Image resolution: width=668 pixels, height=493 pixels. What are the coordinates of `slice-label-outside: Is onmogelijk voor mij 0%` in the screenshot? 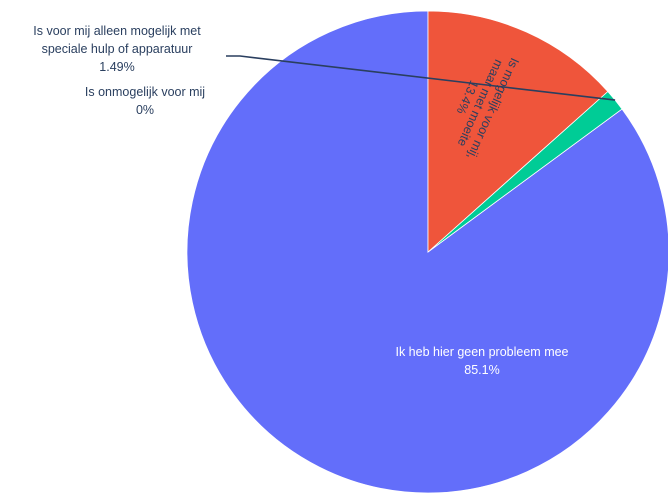 It's located at (145, 101).